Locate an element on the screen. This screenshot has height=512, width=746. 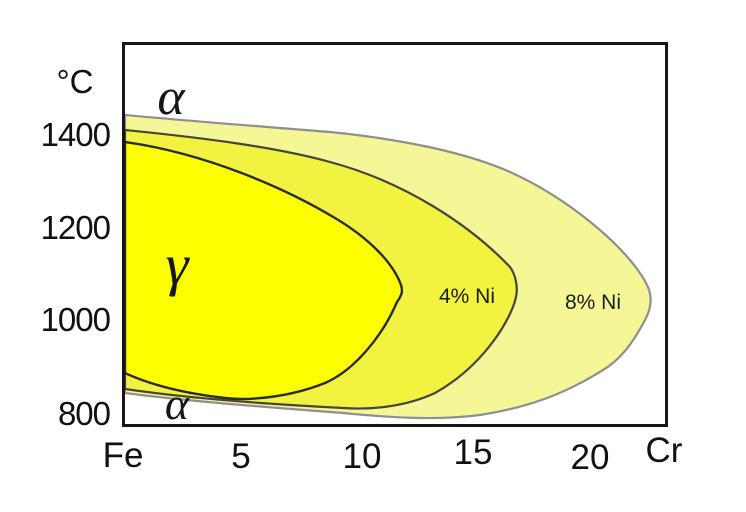
8pct-ni-curve-label: 8% Ni is located at coordinates (593, 302).